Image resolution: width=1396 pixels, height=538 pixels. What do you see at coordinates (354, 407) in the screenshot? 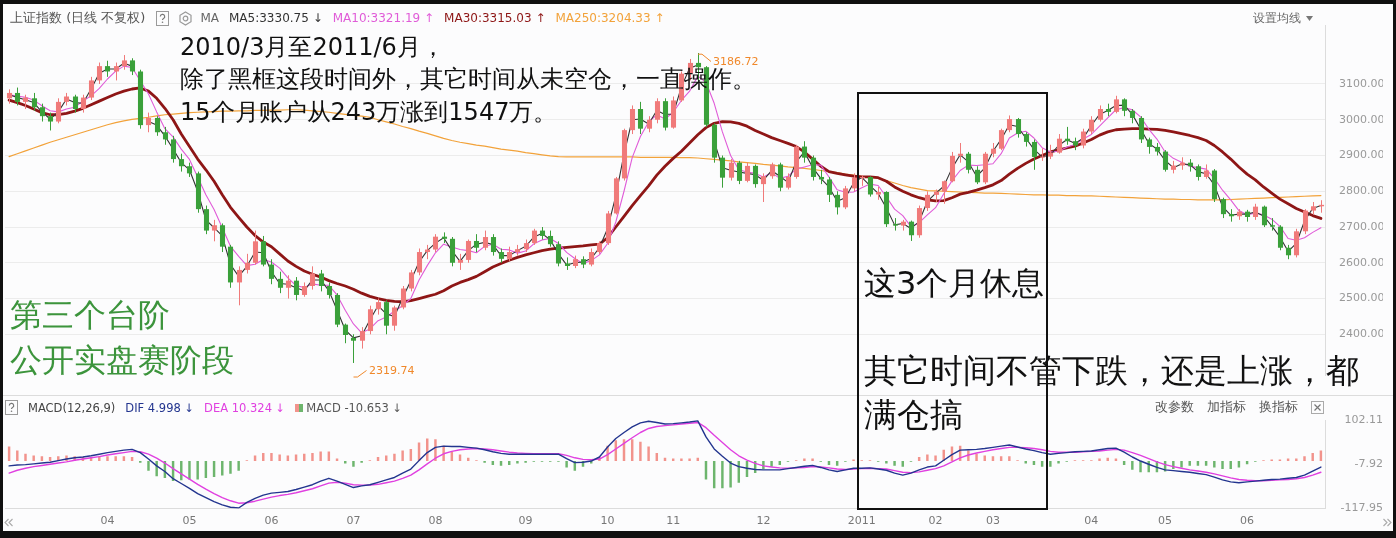
I see `legend-label: MACD -10.653 ↓` at bounding box center [354, 407].